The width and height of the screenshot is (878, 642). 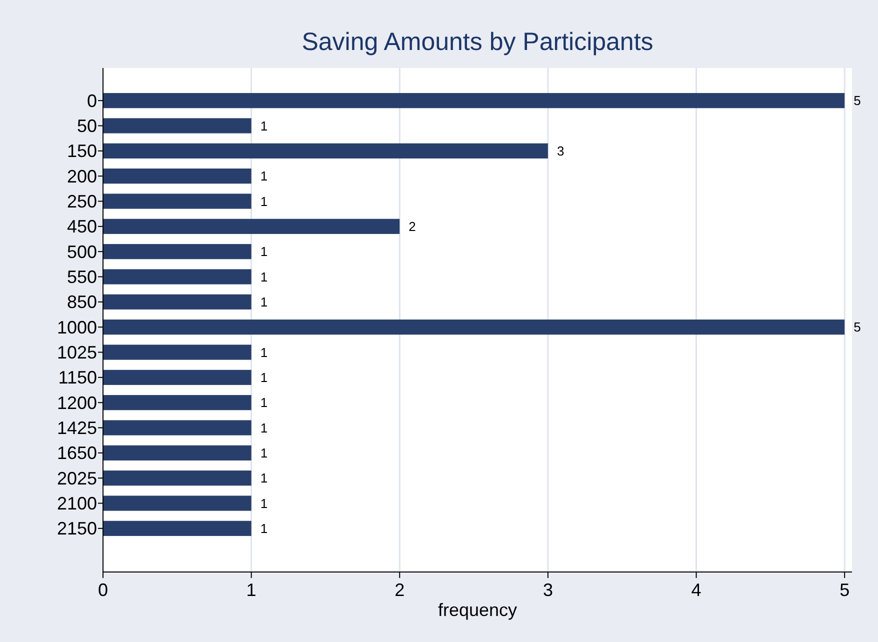 I want to click on y-tick-label: 1200, so click(x=76, y=402).